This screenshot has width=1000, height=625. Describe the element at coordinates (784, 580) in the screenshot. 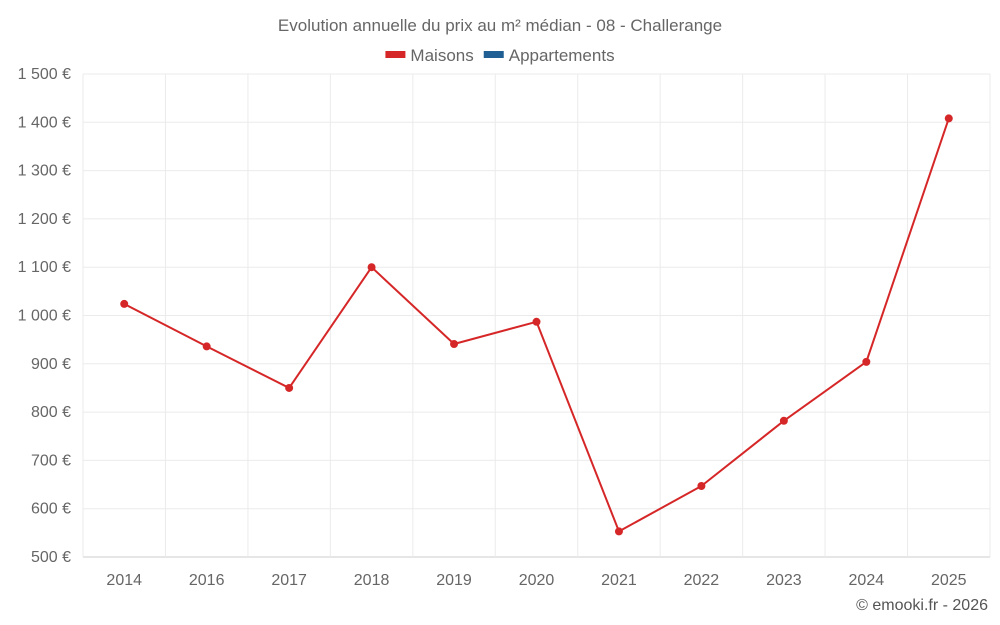

I see `x-tick-label: 2023` at that location.